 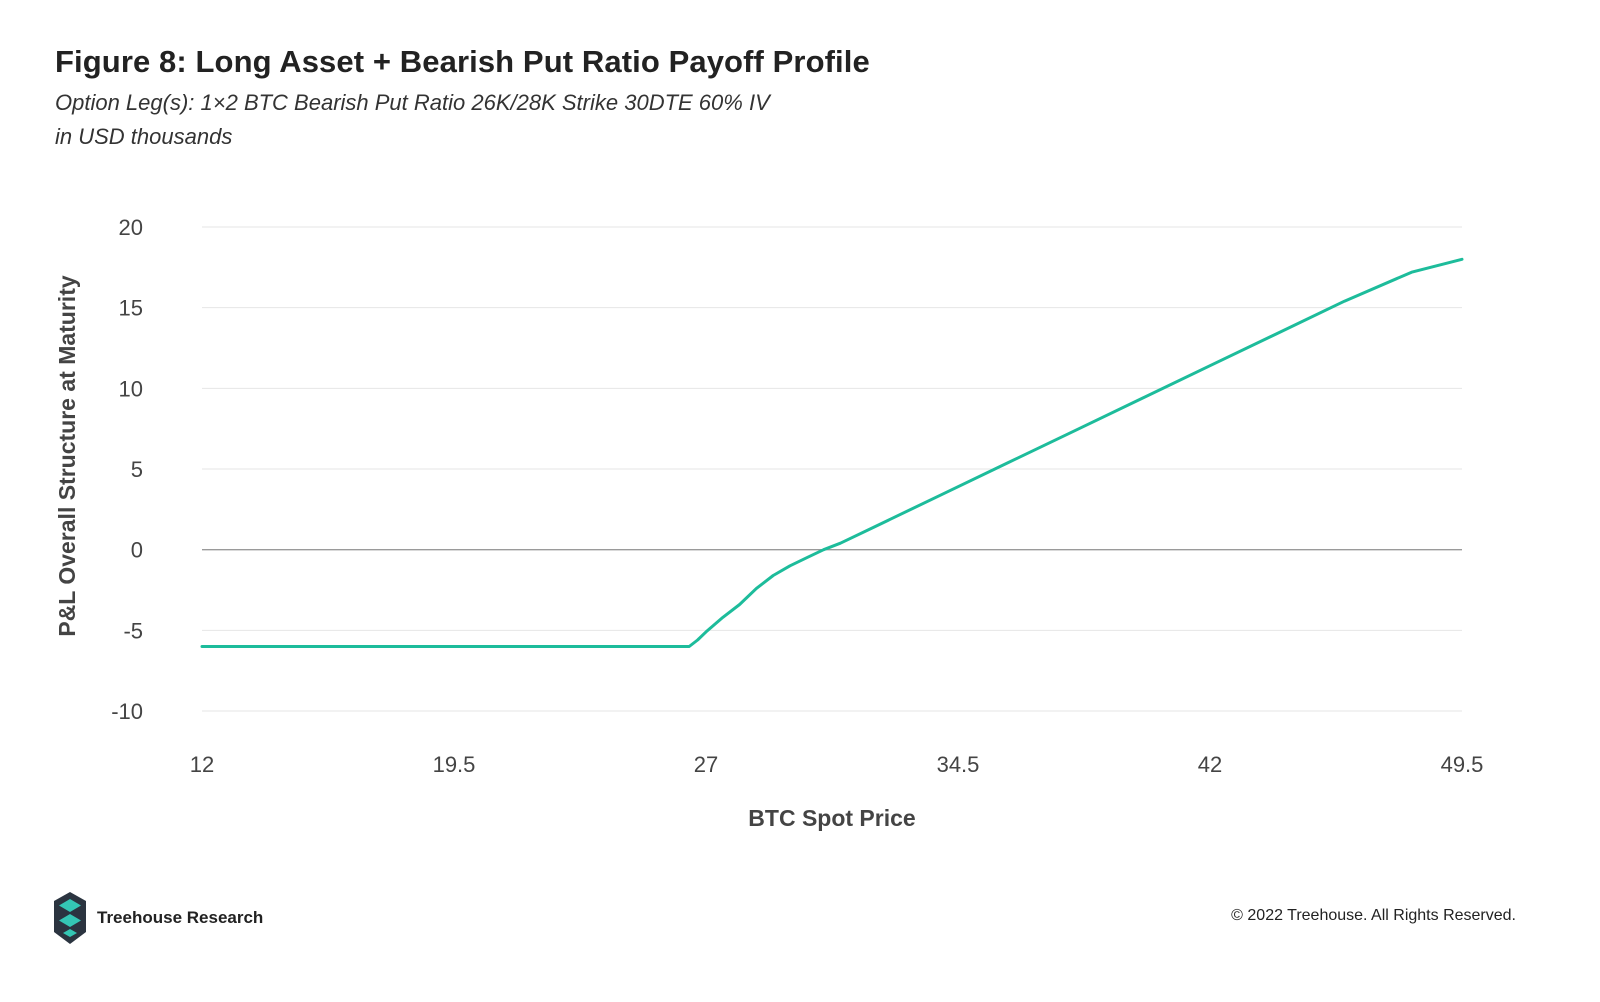 What do you see at coordinates (454, 764) in the screenshot?
I see `x-tick-label: 19.5` at bounding box center [454, 764].